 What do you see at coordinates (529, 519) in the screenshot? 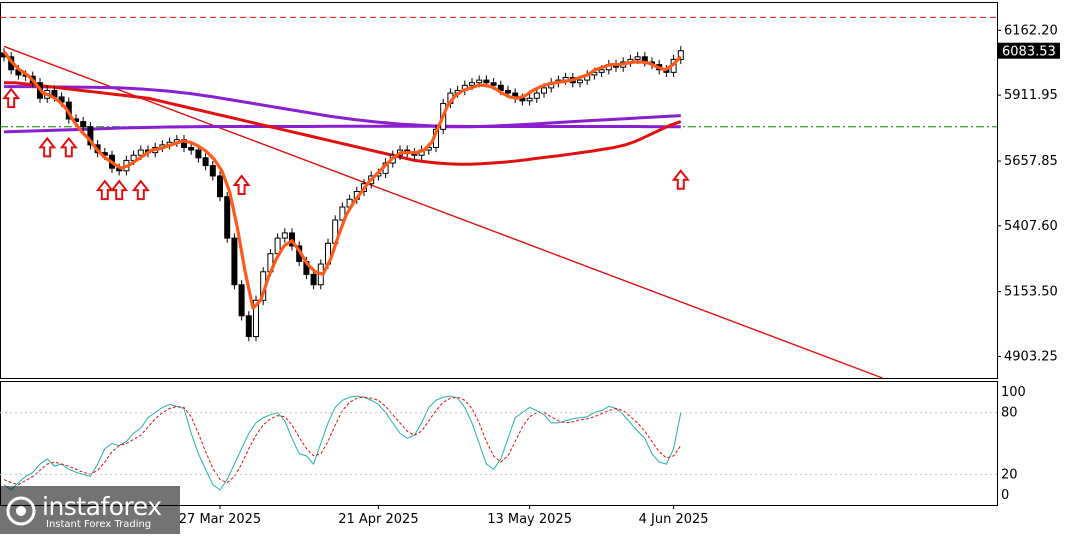
I see `date-tick-label: 13 May 2025` at bounding box center [529, 519].